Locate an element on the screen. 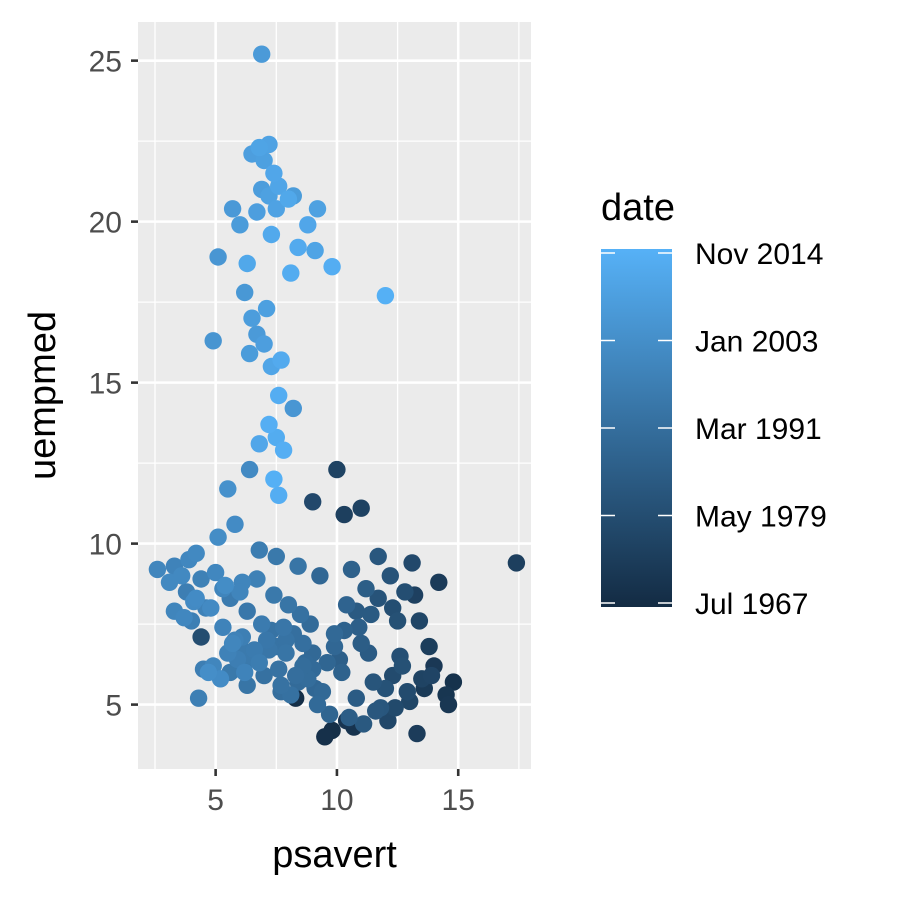 The height and width of the screenshot is (900, 900). y-axis-title: uempmed is located at coordinates (43, 395).